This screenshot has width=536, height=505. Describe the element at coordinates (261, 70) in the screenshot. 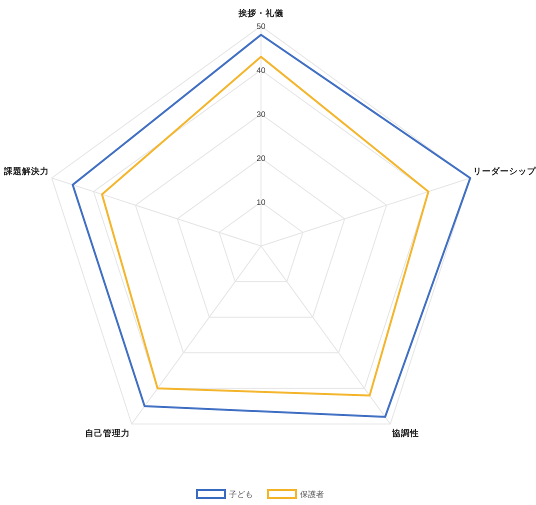

I see `y-tick-label: 40` at that location.